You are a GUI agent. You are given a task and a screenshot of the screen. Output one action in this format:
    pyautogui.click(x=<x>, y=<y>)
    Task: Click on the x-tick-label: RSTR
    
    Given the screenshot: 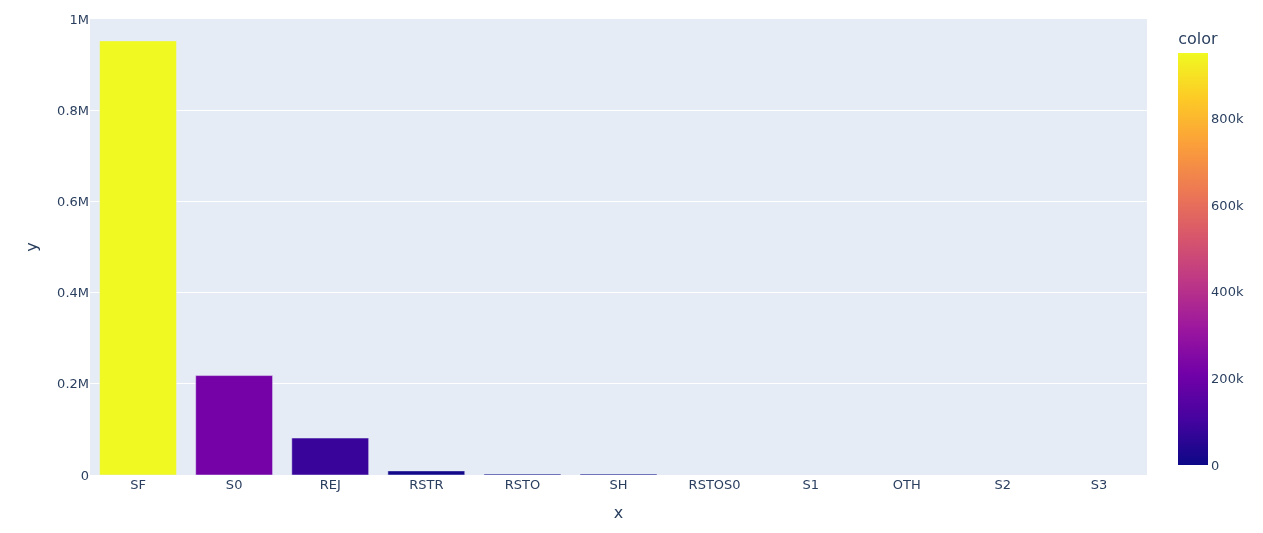 What is the action you would take?
    pyautogui.click(x=426, y=484)
    